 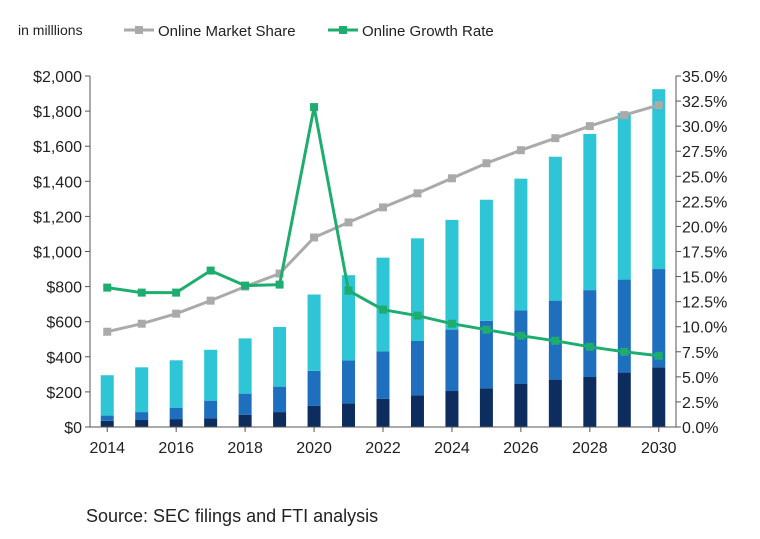 I want to click on line-2-marker-2021, so click(x=348, y=290).